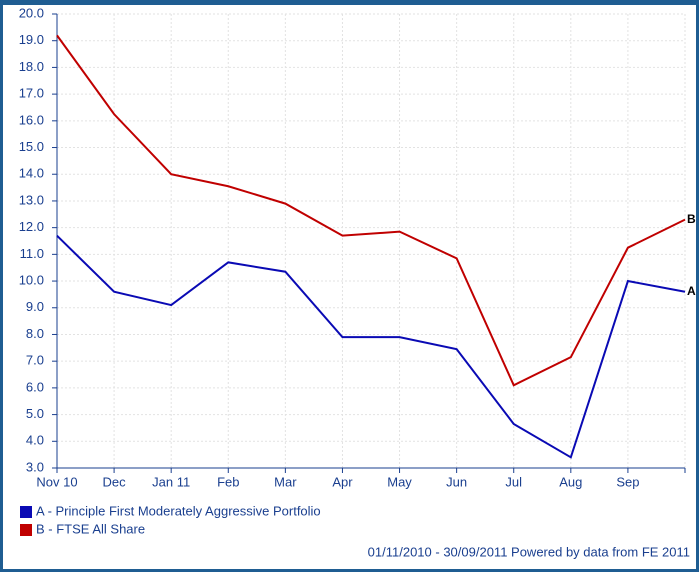 This screenshot has height=572, width=699. Describe the element at coordinates (399, 481) in the screenshot. I see `x-tick-label: May` at that location.